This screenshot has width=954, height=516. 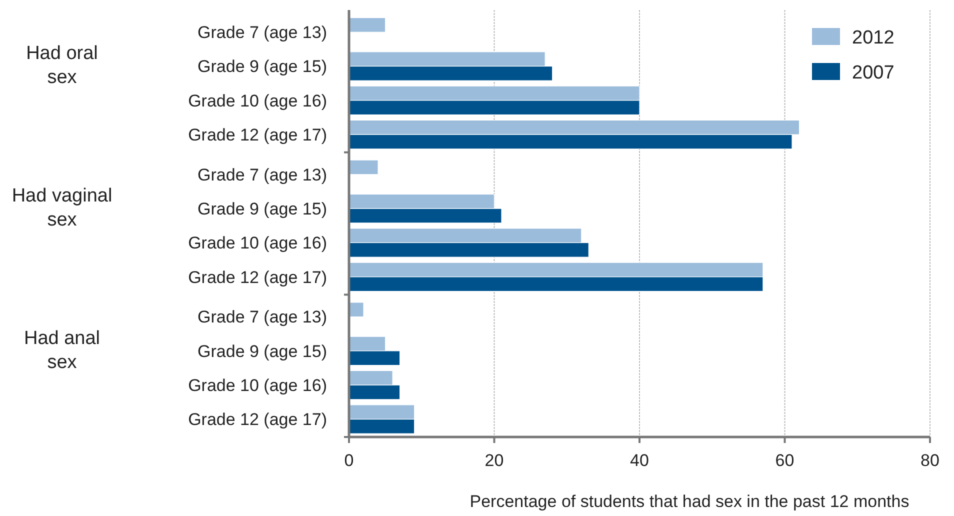 I want to click on text: Had oral sex, so click(x=62, y=65).